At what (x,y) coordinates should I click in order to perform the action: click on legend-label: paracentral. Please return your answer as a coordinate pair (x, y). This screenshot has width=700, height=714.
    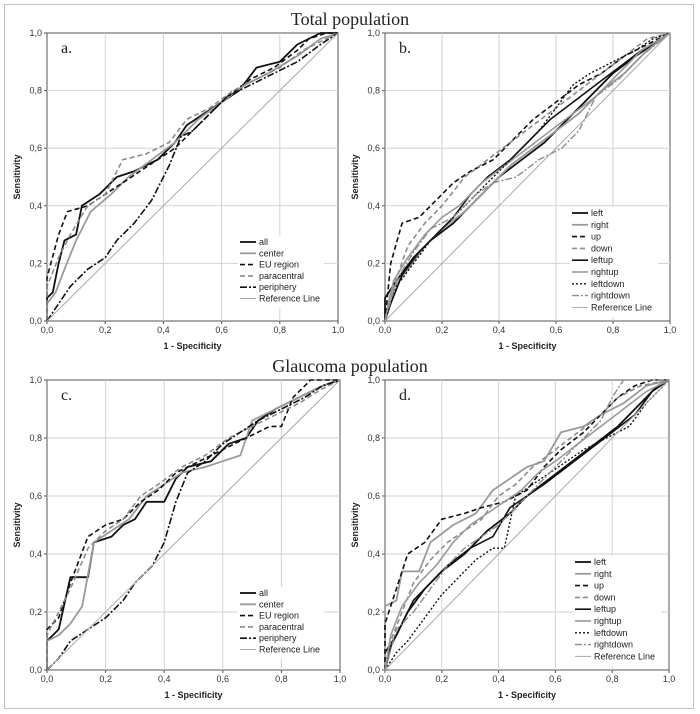
    Looking at the image, I should click on (281, 276).